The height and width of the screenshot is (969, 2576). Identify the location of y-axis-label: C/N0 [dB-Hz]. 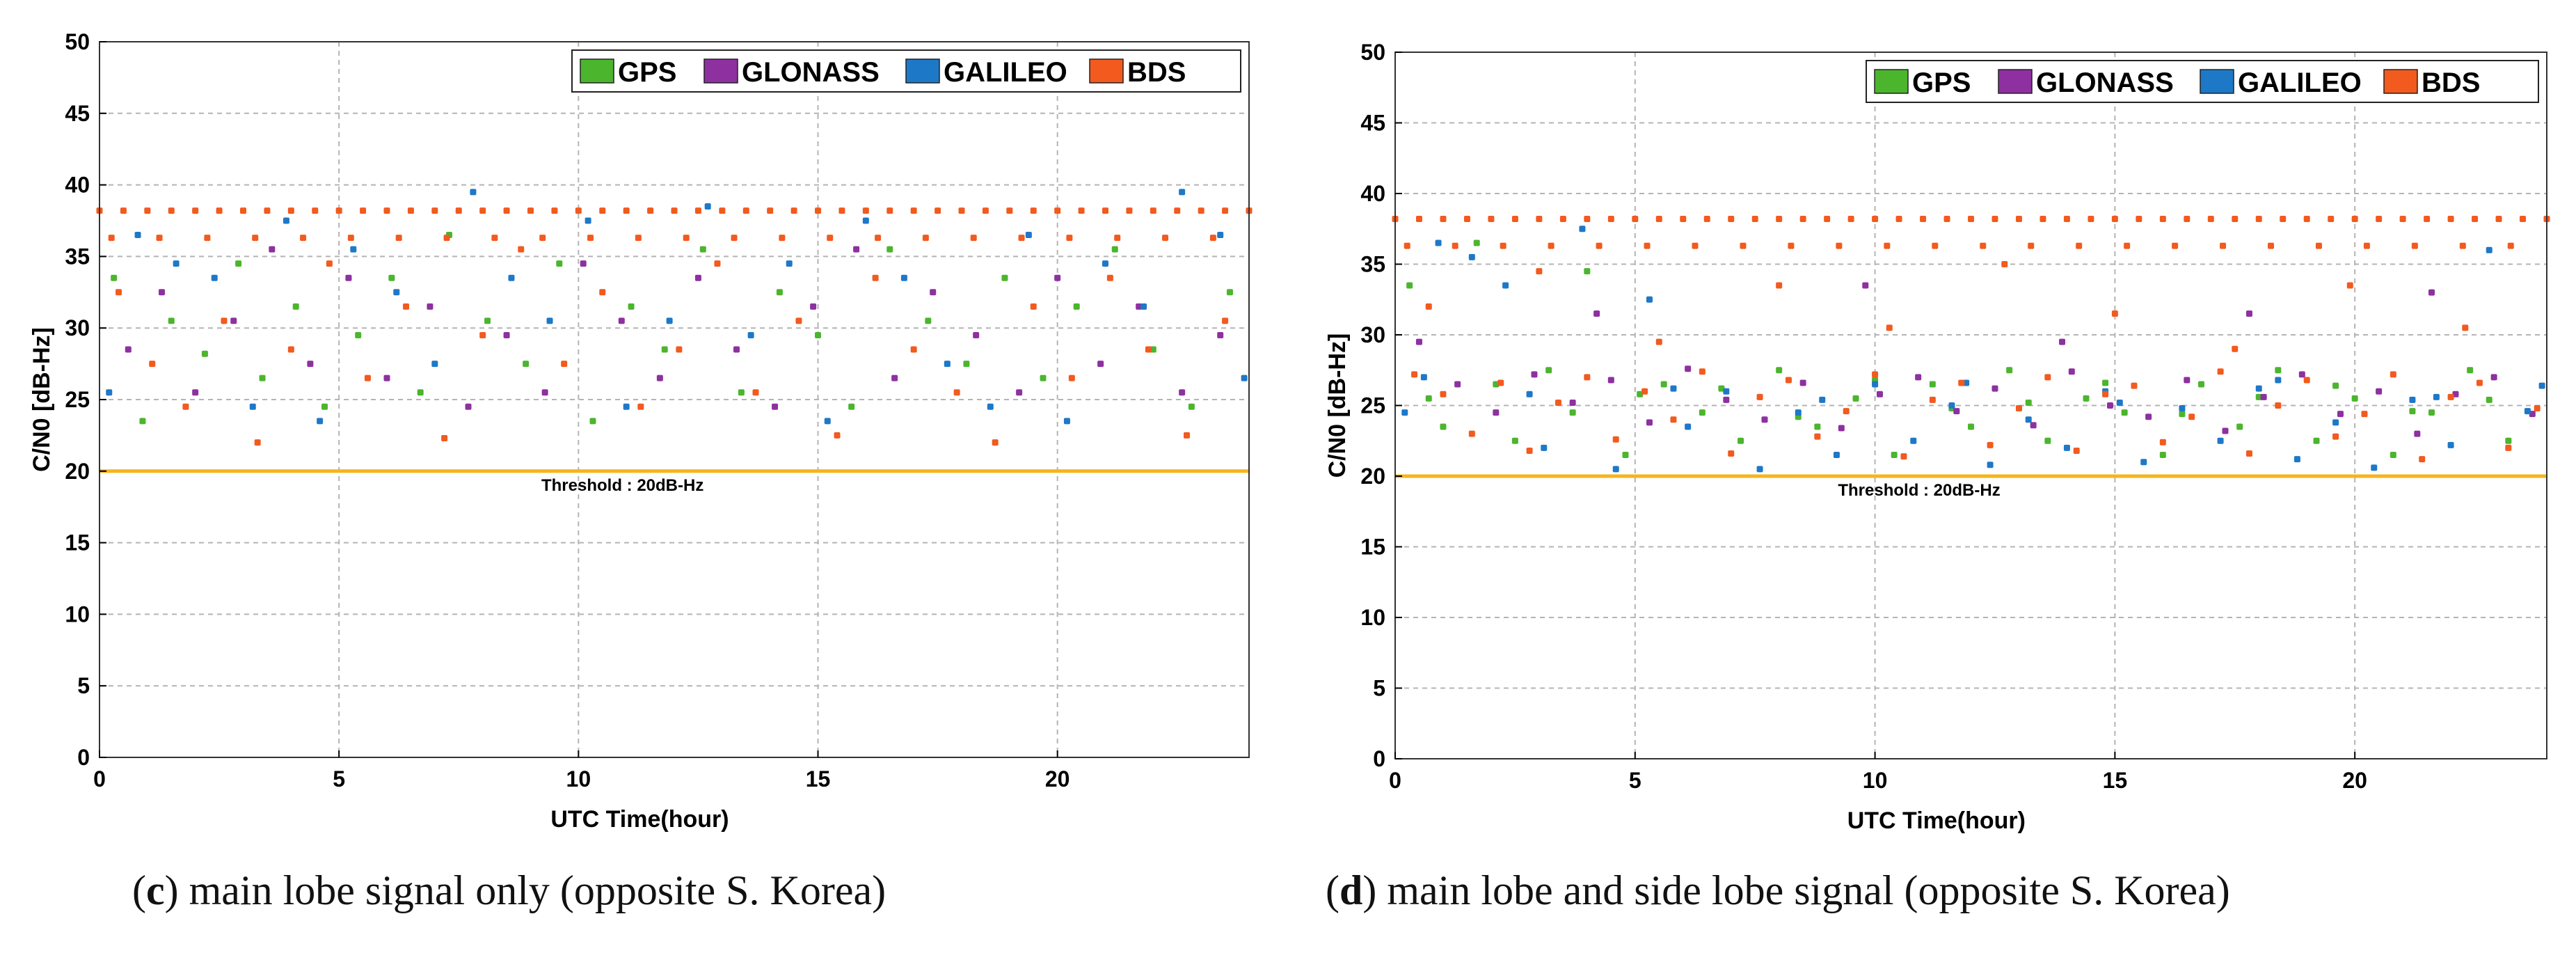
(42, 399).